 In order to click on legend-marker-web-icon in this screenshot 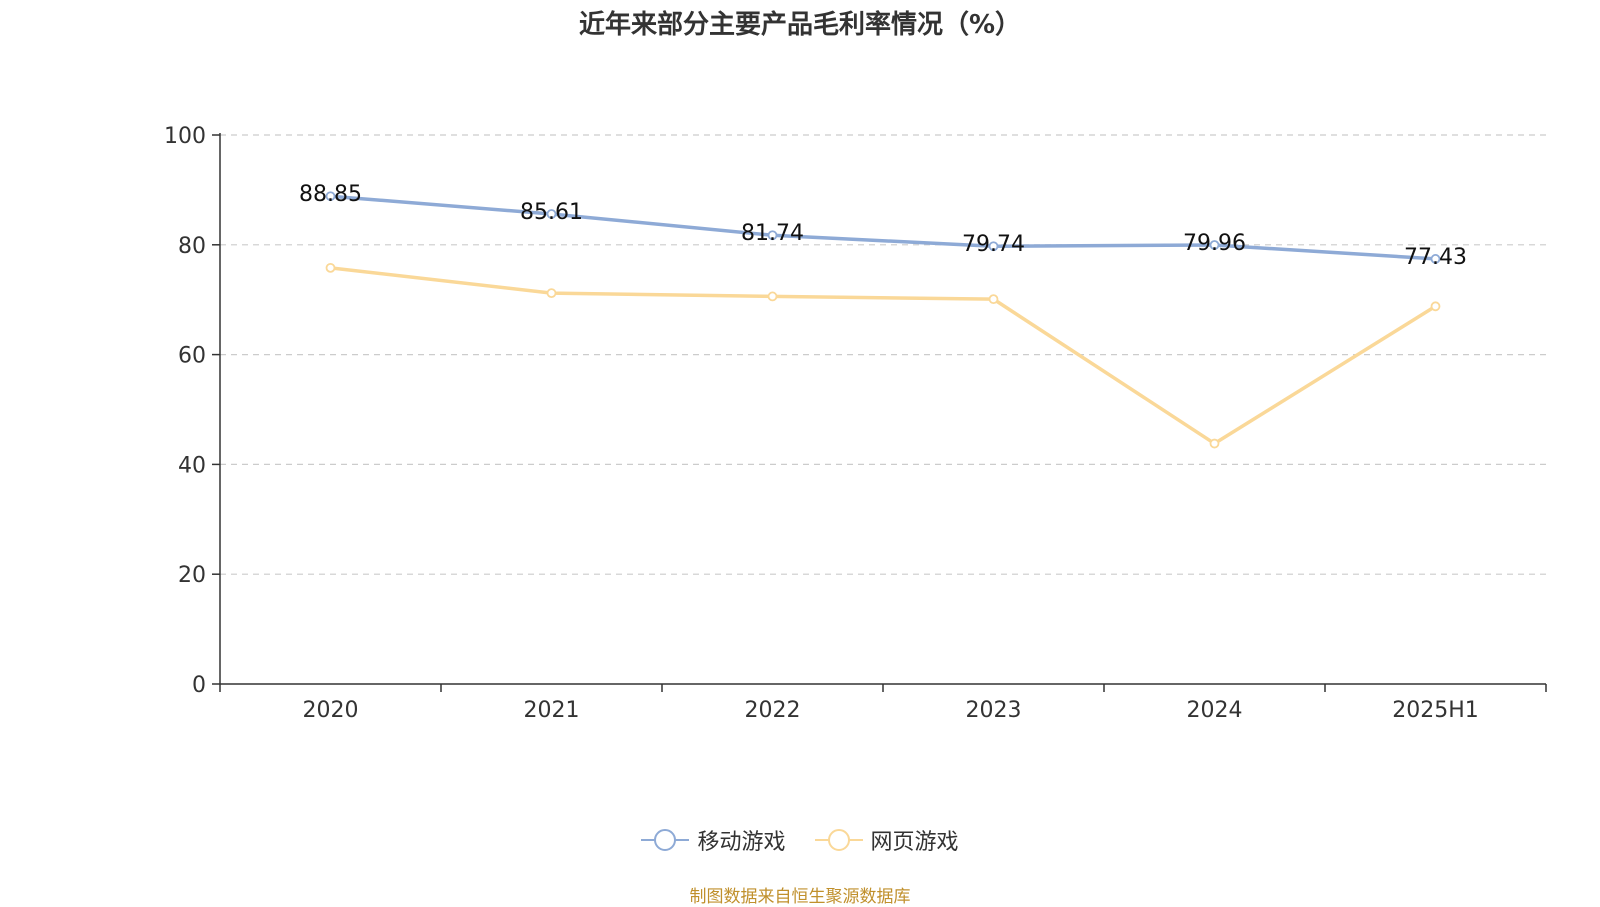, I will do `click(838, 840)`.